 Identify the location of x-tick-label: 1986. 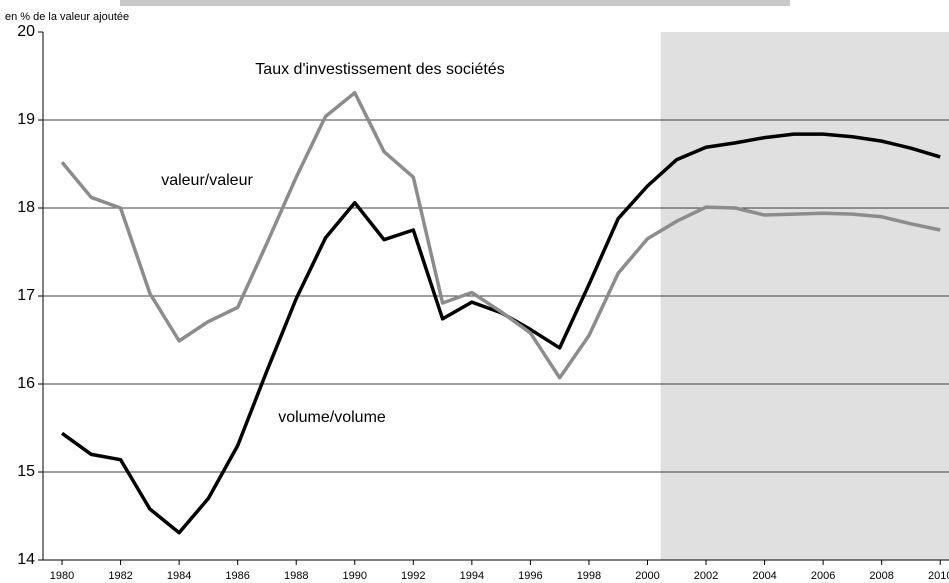
(237, 576).